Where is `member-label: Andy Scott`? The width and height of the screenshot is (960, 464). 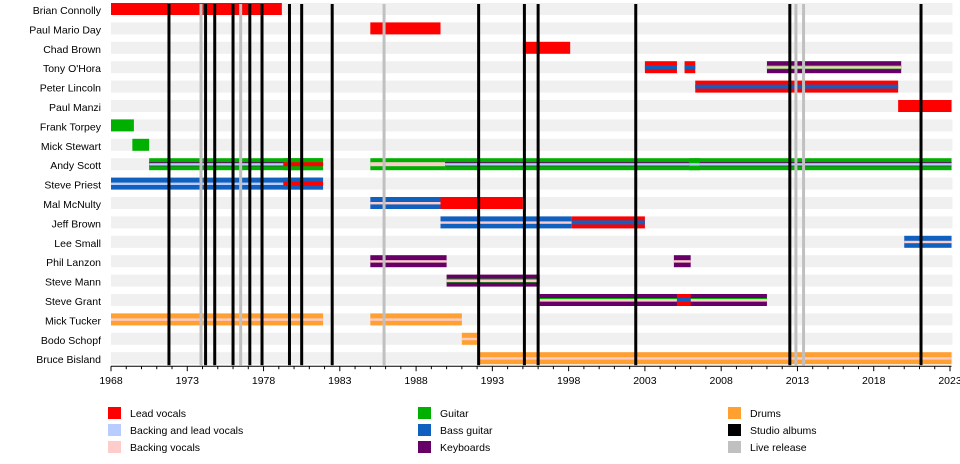
member-label: Andy Scott is located at coordinates (75, 166).